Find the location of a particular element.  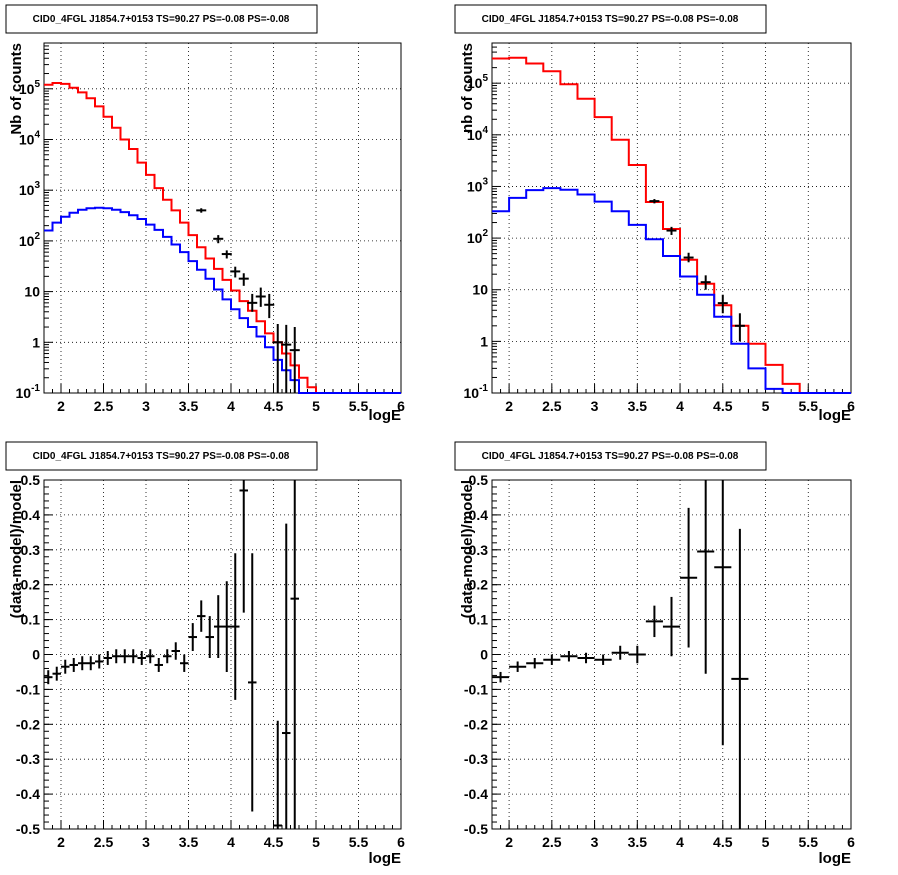

y-tick-label: 0.2 is located at coordinates (31, 585).